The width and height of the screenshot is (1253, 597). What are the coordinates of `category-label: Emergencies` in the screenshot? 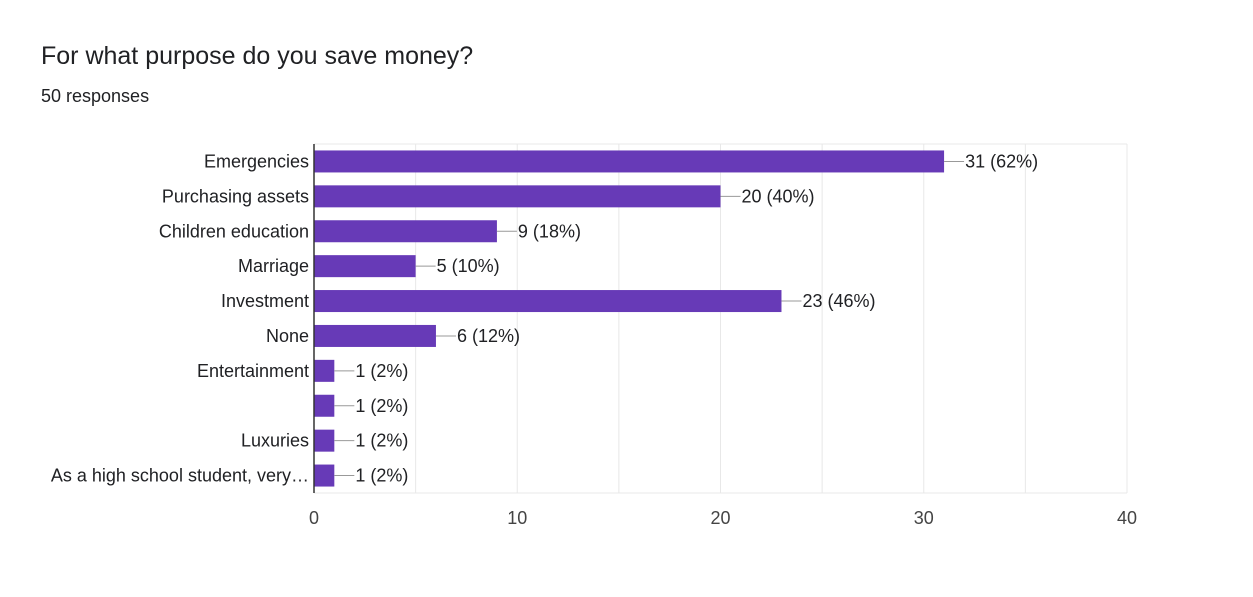 It's located at (256, 161).